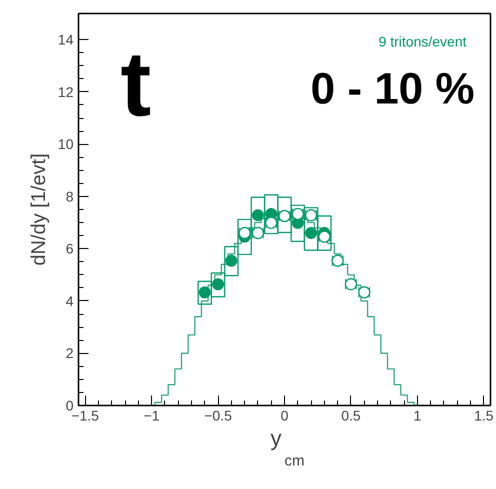  I want to click on y-tick-label: 10, so click(66, 144).